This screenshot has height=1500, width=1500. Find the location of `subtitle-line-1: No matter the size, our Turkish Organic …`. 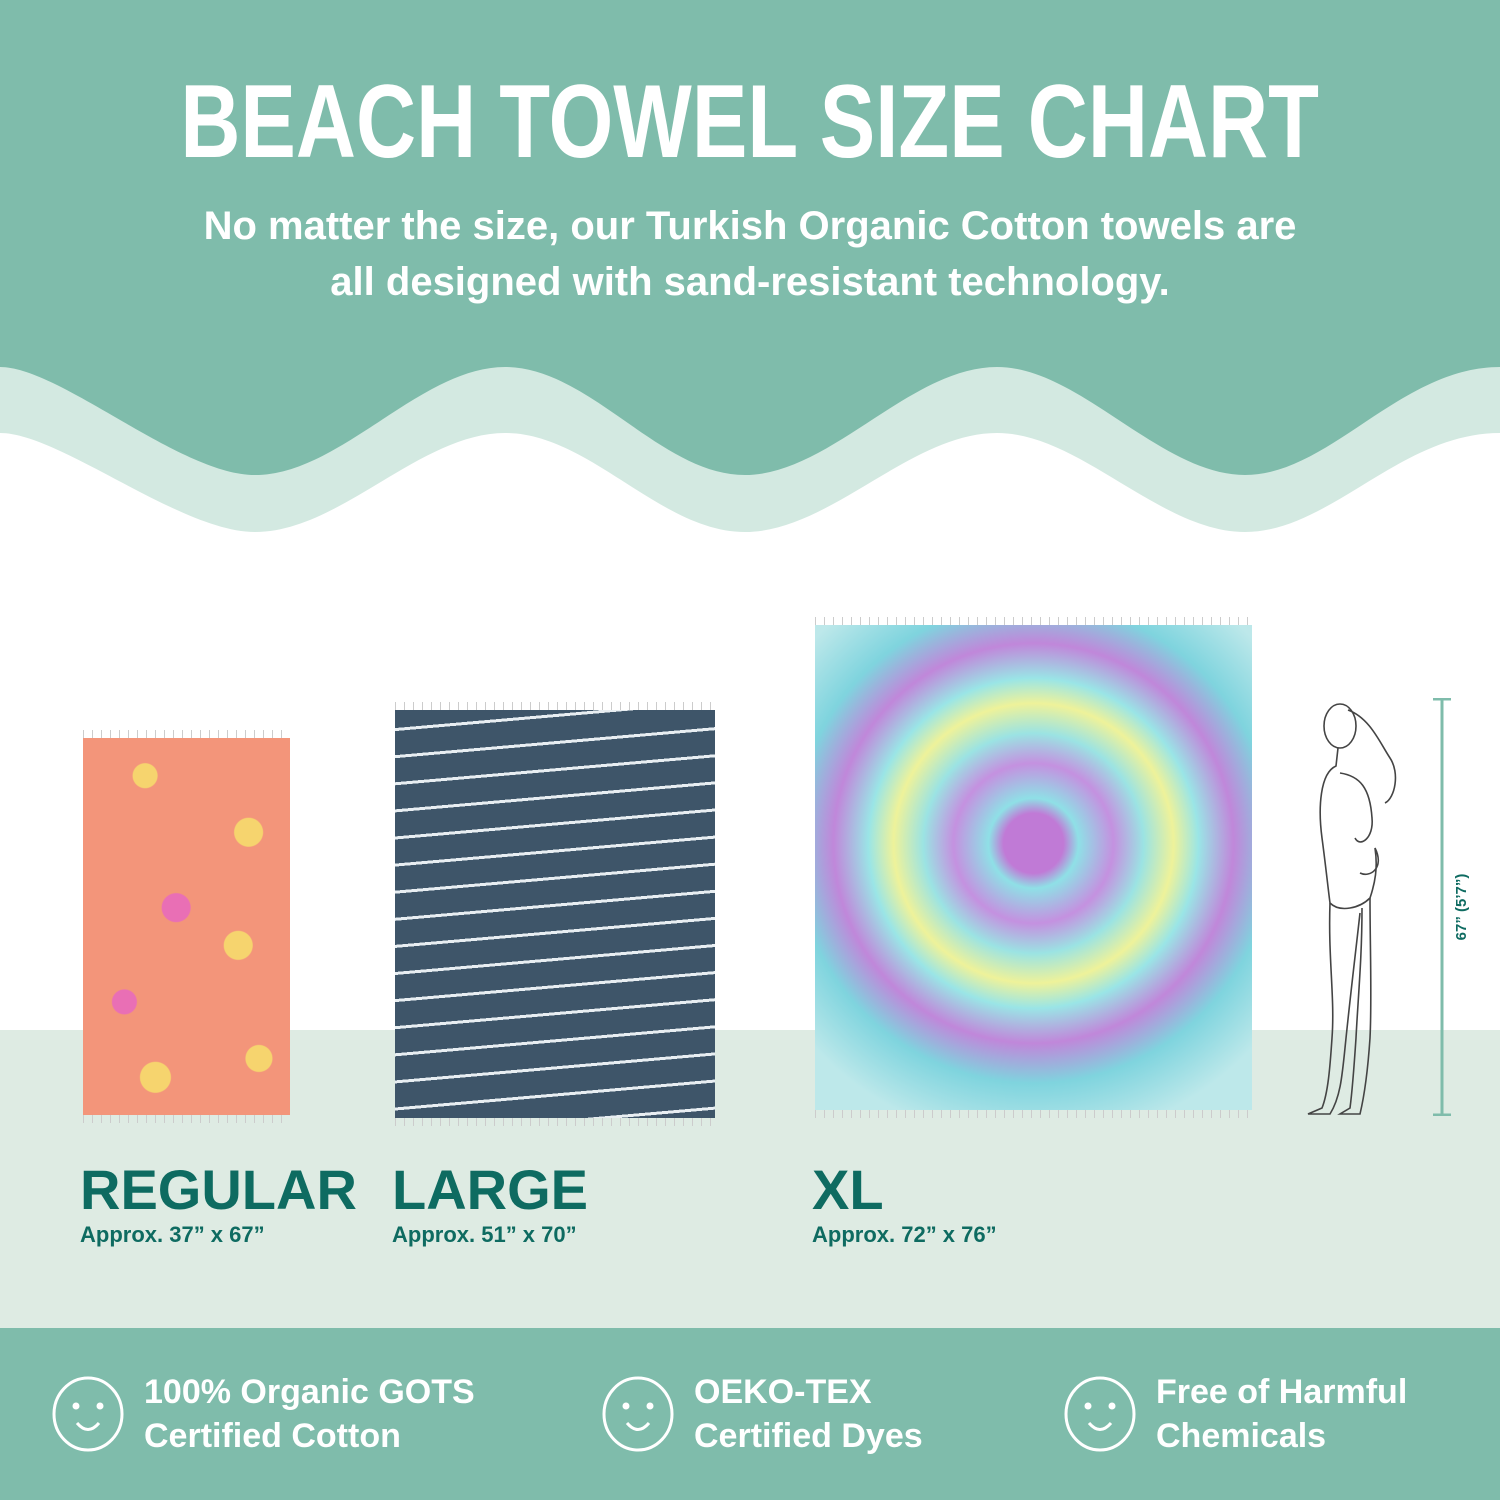

subtitle-line-1: No matter the size, our Turkish Organic … is located at coordinates (750, 226).